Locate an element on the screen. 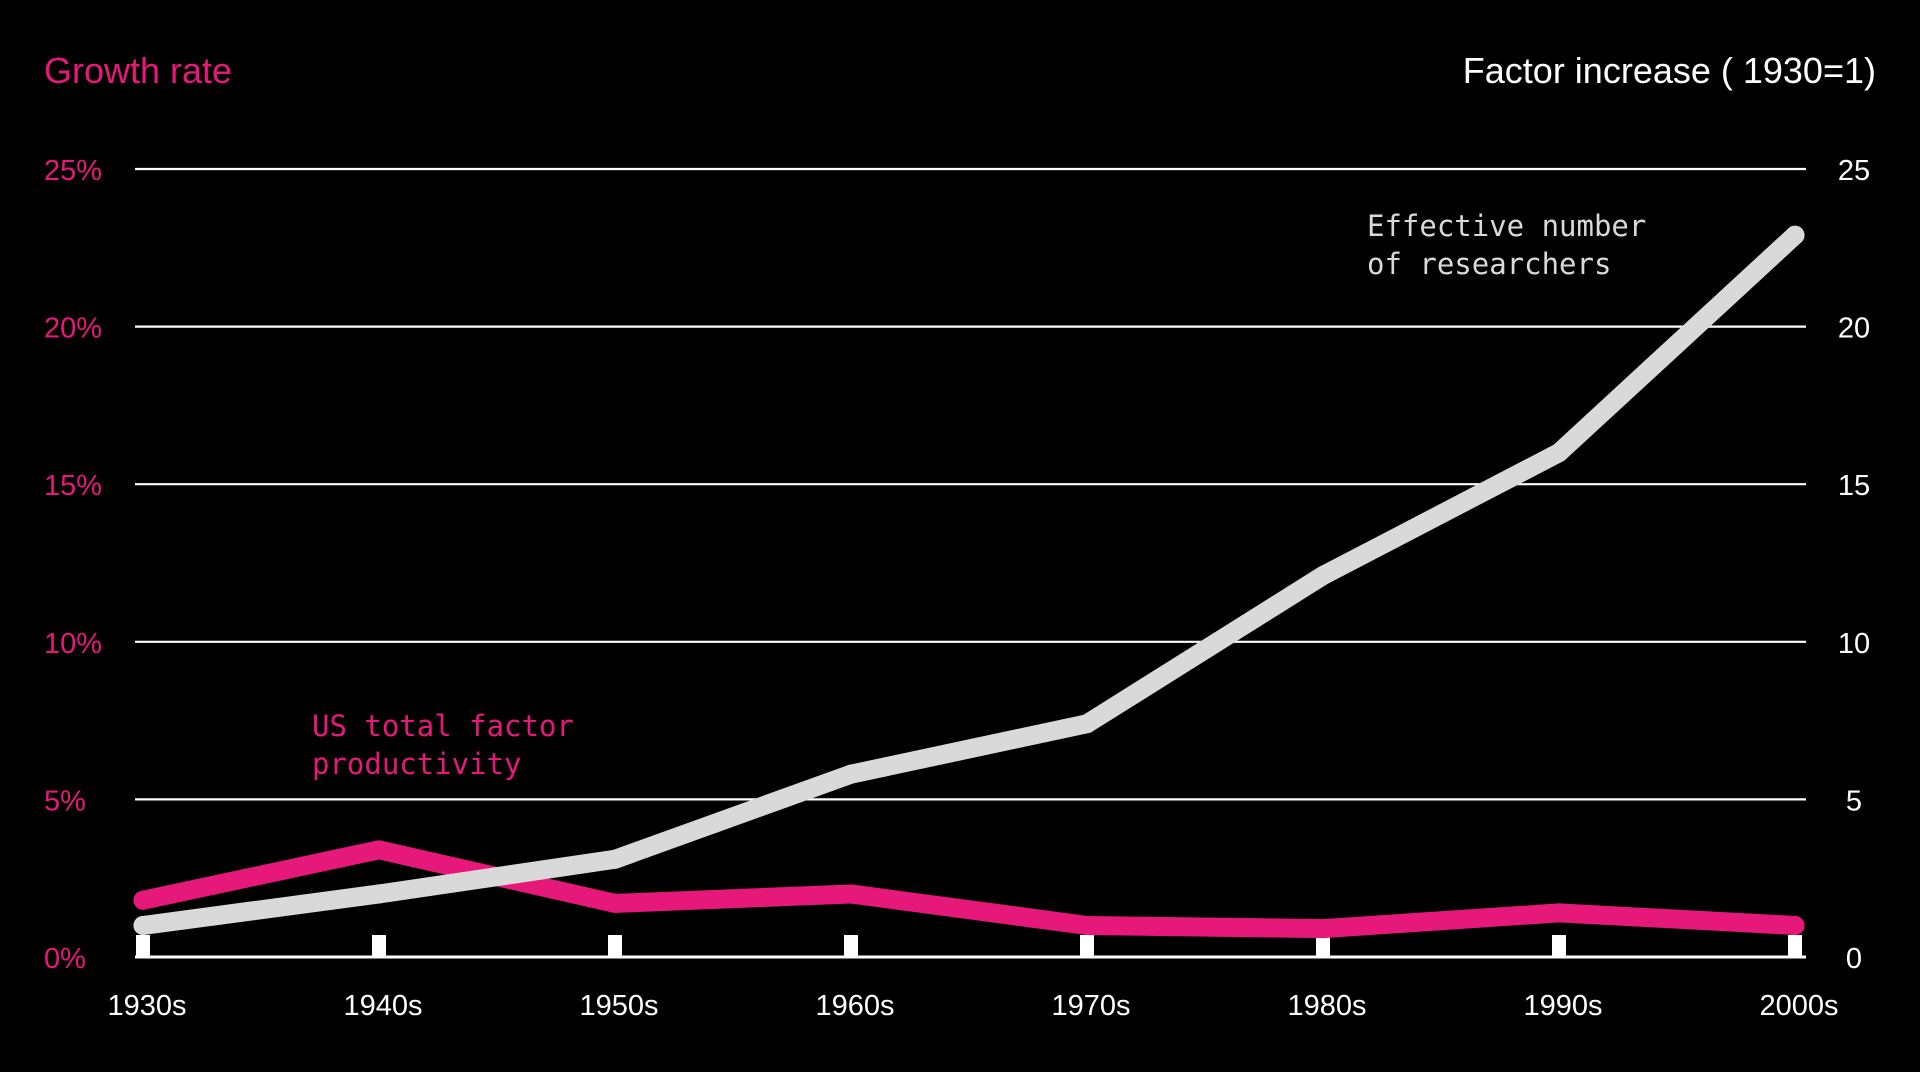  x-tick-label: 1970s is located at coordinates (1090, 1006).